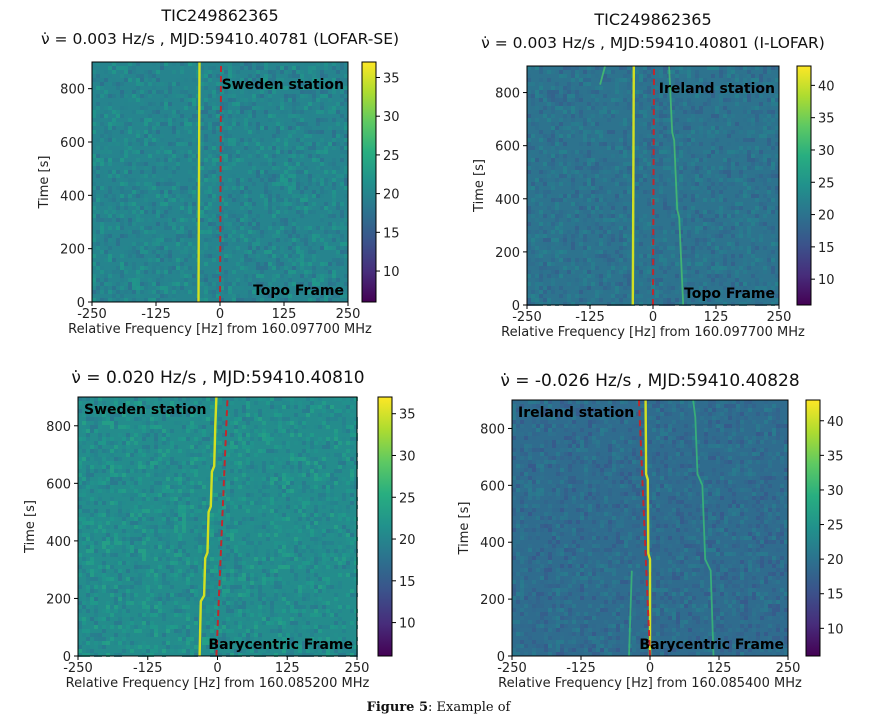 The height and width of the screenshot is (718, 877). Describe the element at coordinates (217, 378) in the screenshot. I see `chart-subtitle: ν̇ = 0.020 Hz/s , MJD:59410.40810` at that location.